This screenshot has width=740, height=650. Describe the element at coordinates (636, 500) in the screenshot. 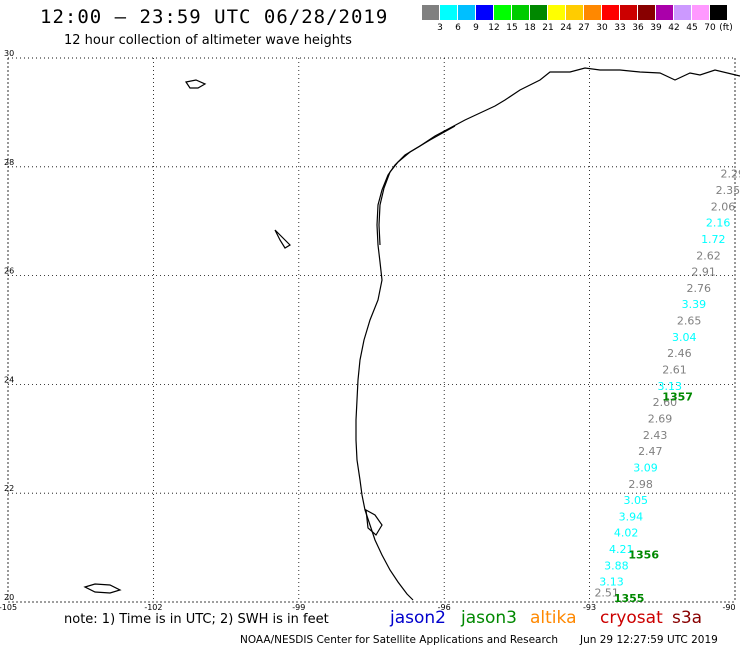

I see `swh-value-label: 3.05` at that location.